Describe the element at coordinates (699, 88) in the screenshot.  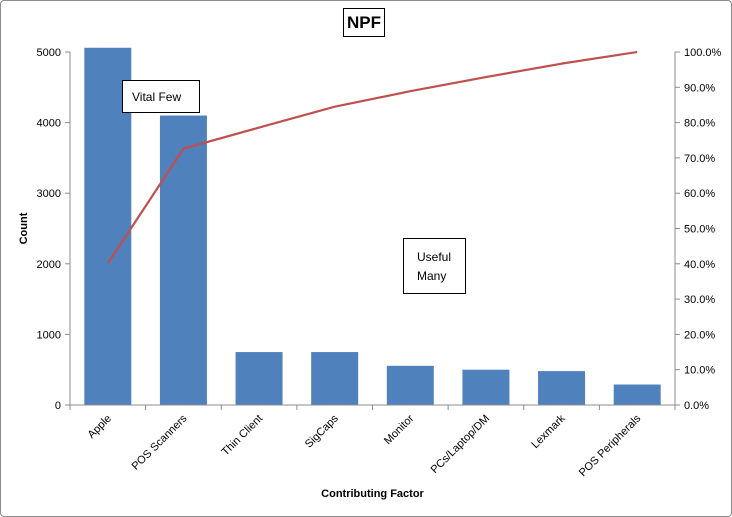
I see `y-tick-label-right-9: 90.0%` at that location.